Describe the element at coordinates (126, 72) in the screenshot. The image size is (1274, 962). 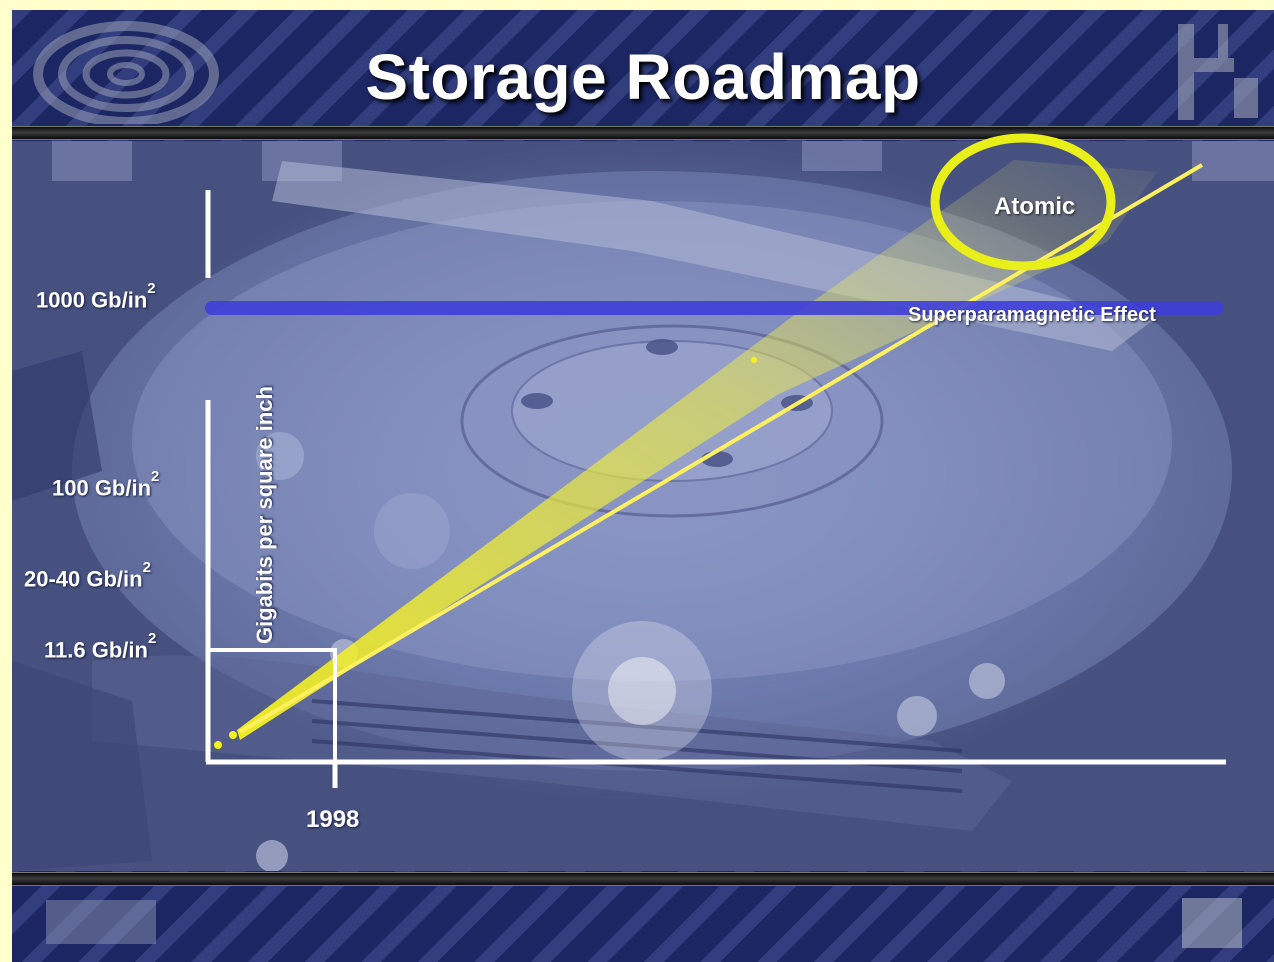
I see `disk-platter-decoration` at that location.